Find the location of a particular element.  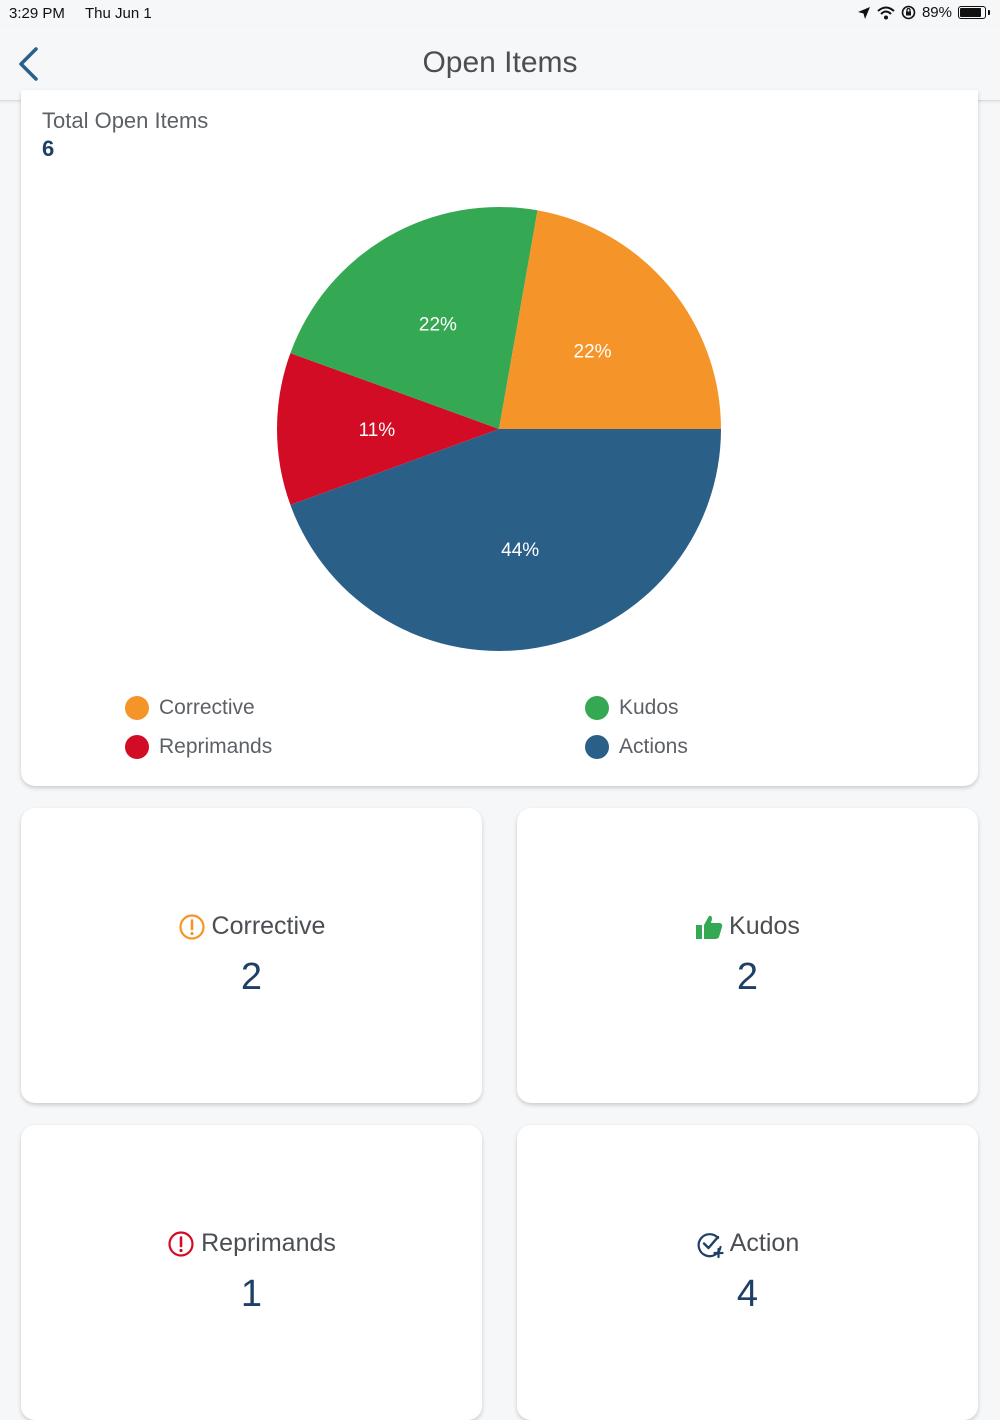

stat-label: Action is located at coordinates (764, 1243).